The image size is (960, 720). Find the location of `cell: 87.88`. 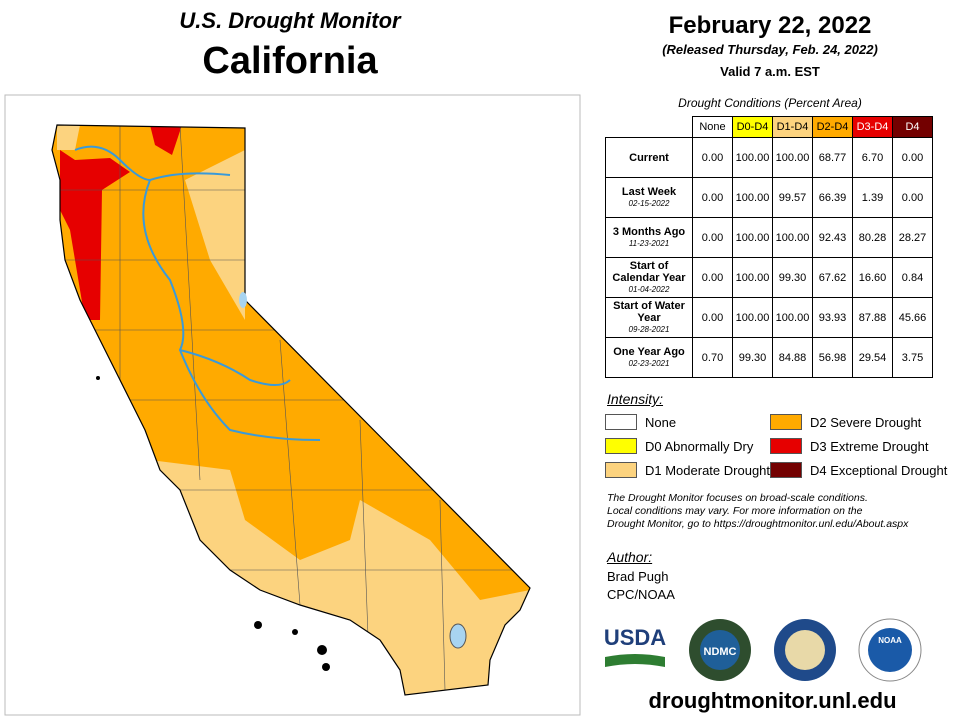

cell: 87.88 is located at coordinates (872, 317).